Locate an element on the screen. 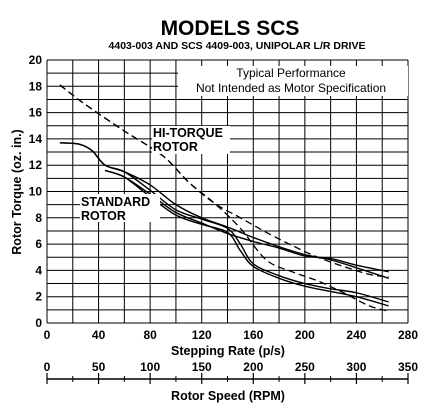 Image resolution: width=441 pixels, height=410 pixels. y-tick-label: 14 is located at coordinates (36, 139).